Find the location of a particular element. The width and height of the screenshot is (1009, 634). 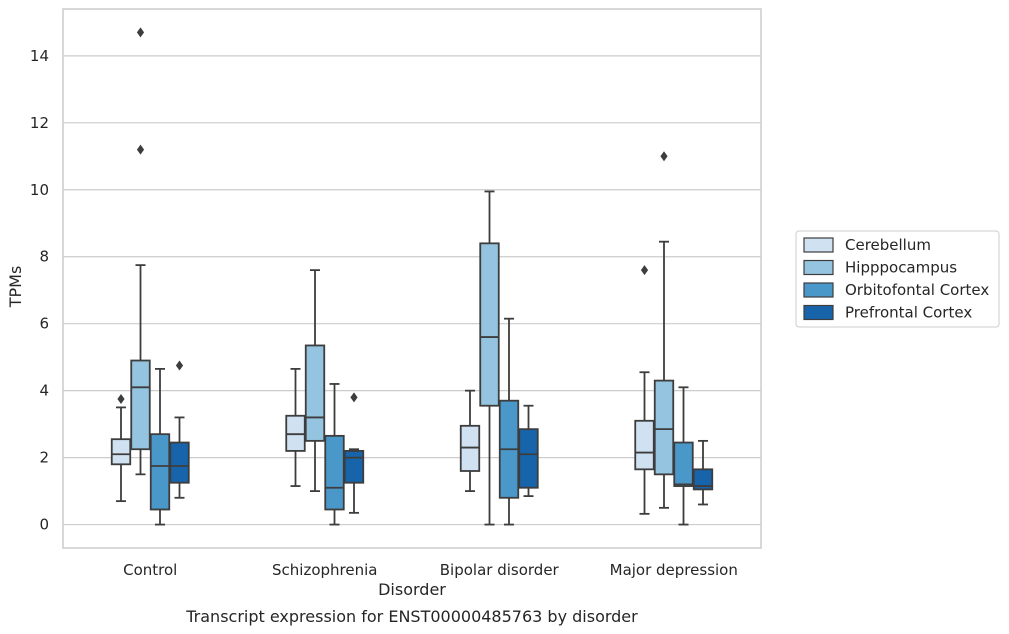

legend-label: Cerebellum is located at coordinates (888, 245).